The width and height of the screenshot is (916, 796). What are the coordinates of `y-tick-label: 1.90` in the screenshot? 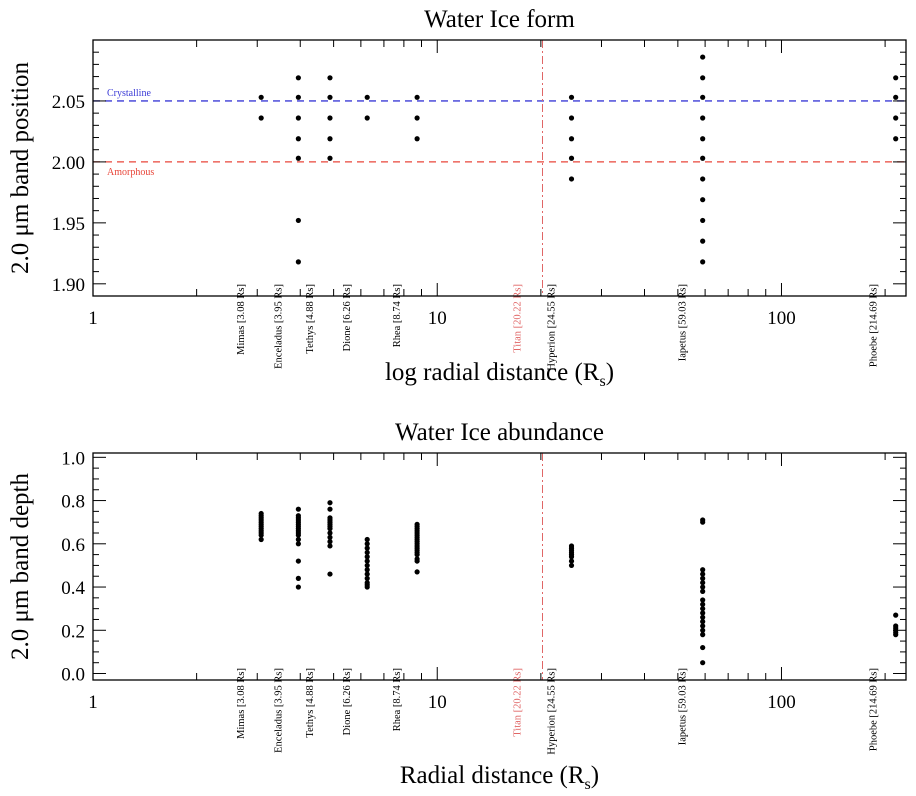 It's located at (68, 285).